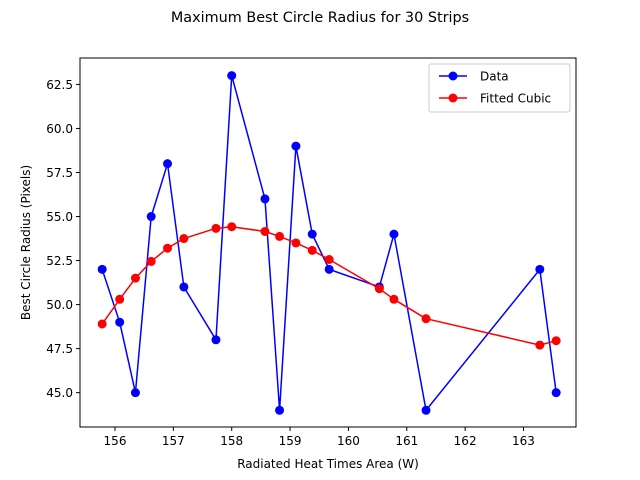  Describe the element at coordinates (173, 441) in the screenshot. I see `x-tick-label: 157` at that location.